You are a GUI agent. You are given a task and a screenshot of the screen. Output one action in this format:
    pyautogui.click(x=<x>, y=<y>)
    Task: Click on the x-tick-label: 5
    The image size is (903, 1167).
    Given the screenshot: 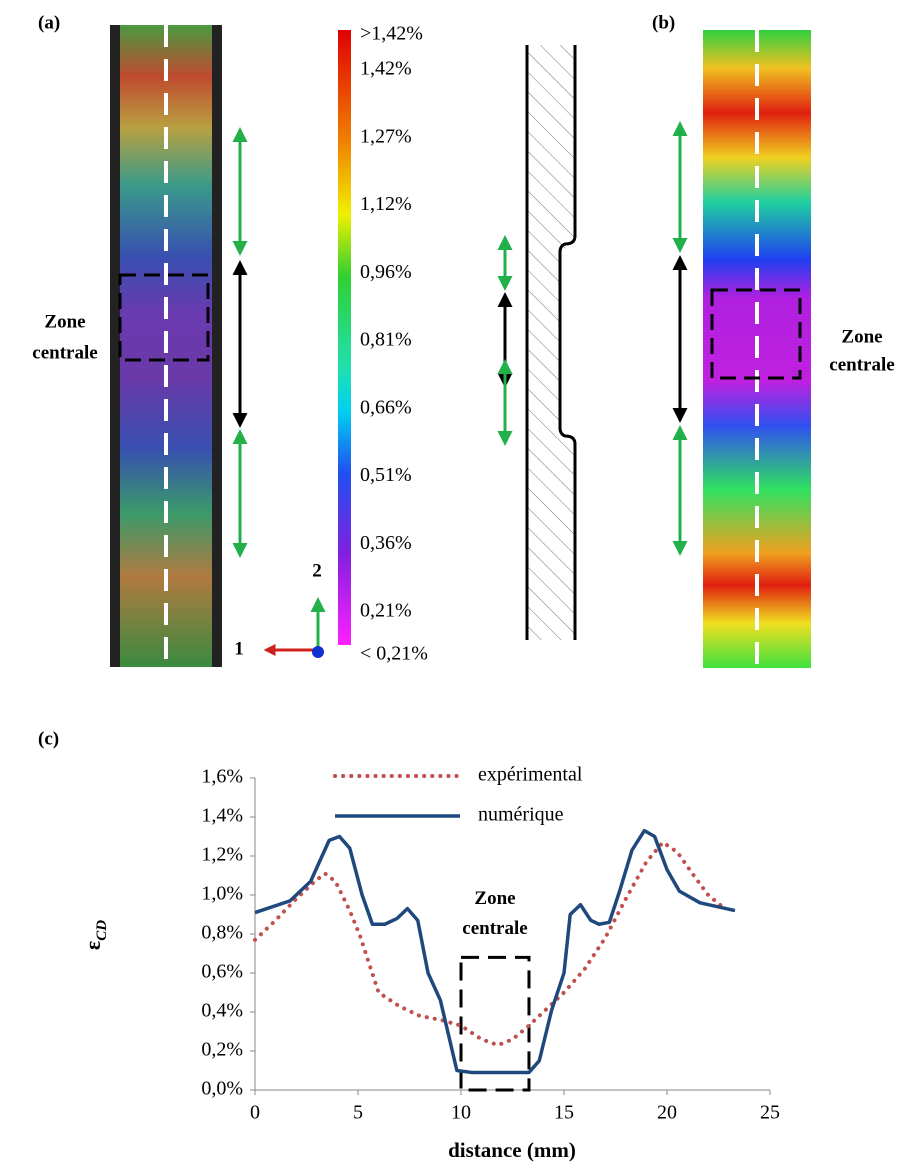 What is the action you would take?
    pyautogui.click(x=358, y=1113)
    